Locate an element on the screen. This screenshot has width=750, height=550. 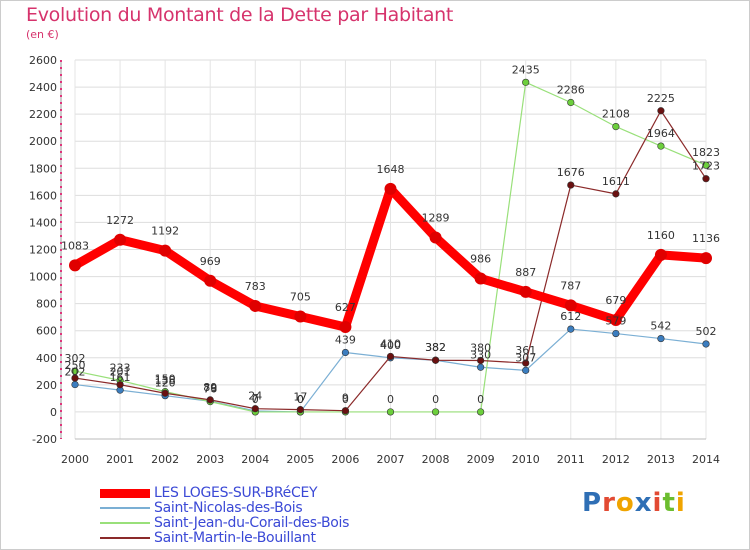
y-tick-label: 2400 is located at coordinates (43, 87).